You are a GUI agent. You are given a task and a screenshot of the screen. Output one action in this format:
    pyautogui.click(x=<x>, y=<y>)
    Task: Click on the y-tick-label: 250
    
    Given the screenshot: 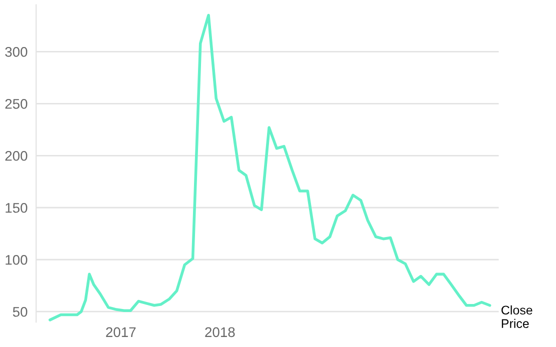 What is the action you would take?
    pyautogui.click(x=16, y=103)
    